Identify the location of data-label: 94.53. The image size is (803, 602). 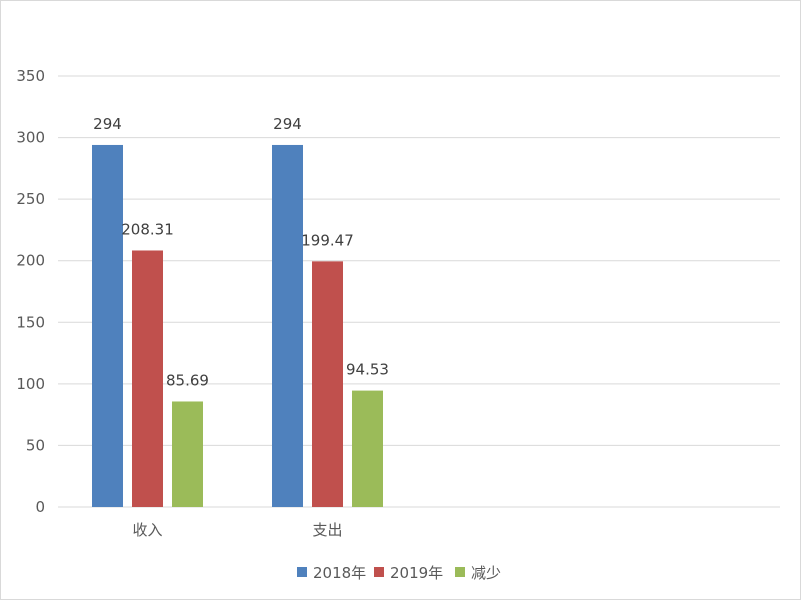
(367, 370).